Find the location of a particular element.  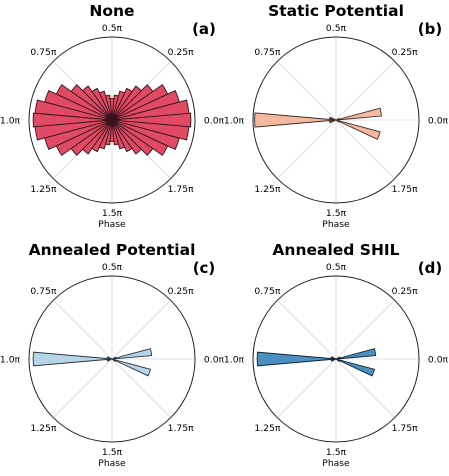

chart-title: None is located at coordinates (111, 11).